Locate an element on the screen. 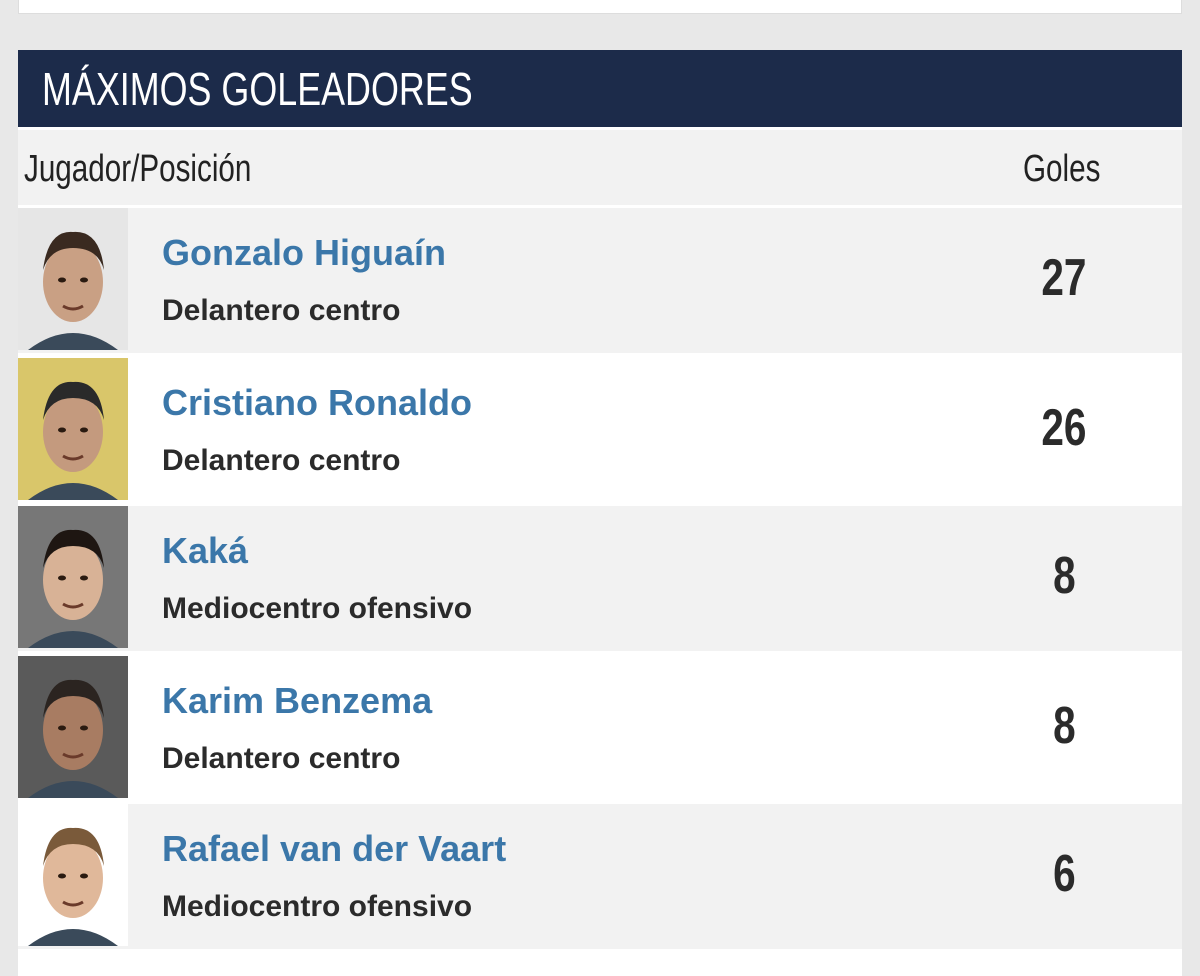 The width and height of the screenshot is (1200, 976). card-header: MÁXIMOS GOLEADORES is located at coordinates (600, 88).